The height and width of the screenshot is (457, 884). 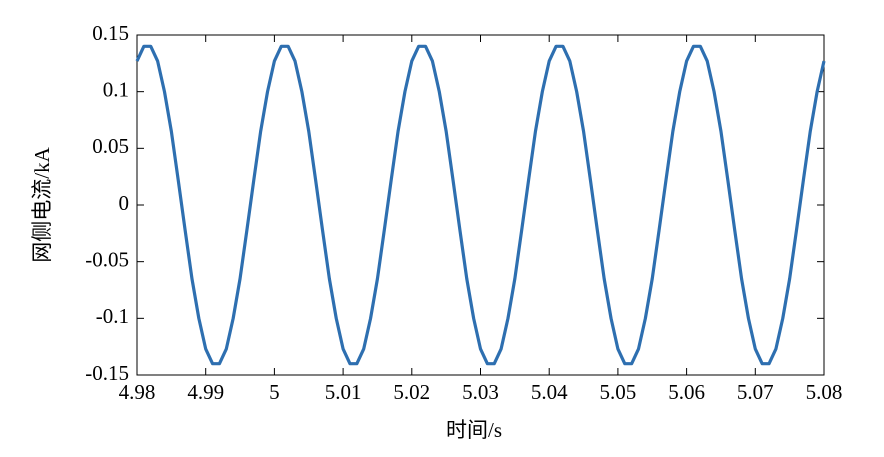 What do you see at coordinates (112, 316) in the screenshot?
I see `y-tick-label: -0.1` at bounding box center [112, 316].